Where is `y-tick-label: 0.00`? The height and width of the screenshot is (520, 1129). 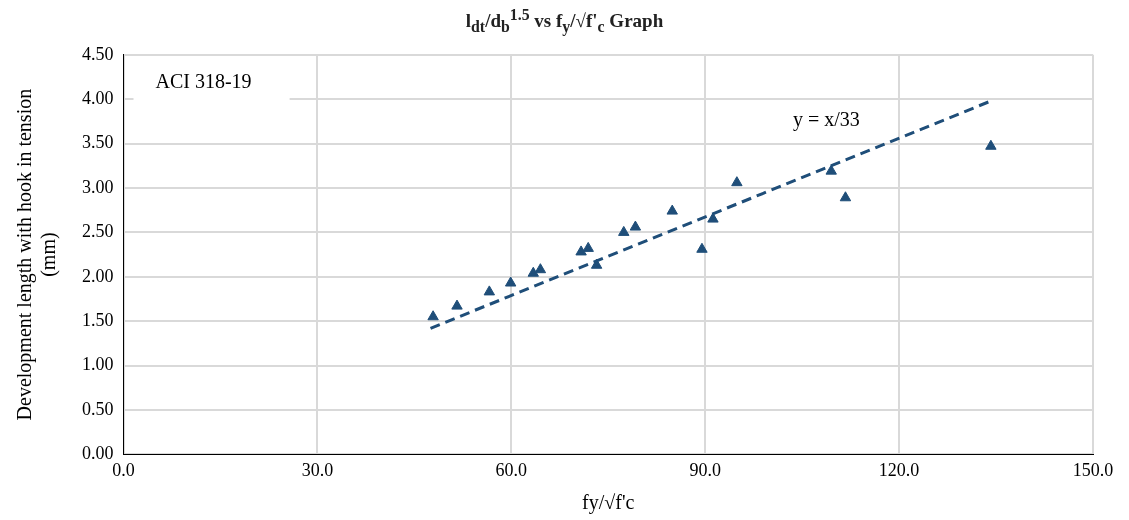
y-tick-label: 0.00 is located at coordinates (98, 453).